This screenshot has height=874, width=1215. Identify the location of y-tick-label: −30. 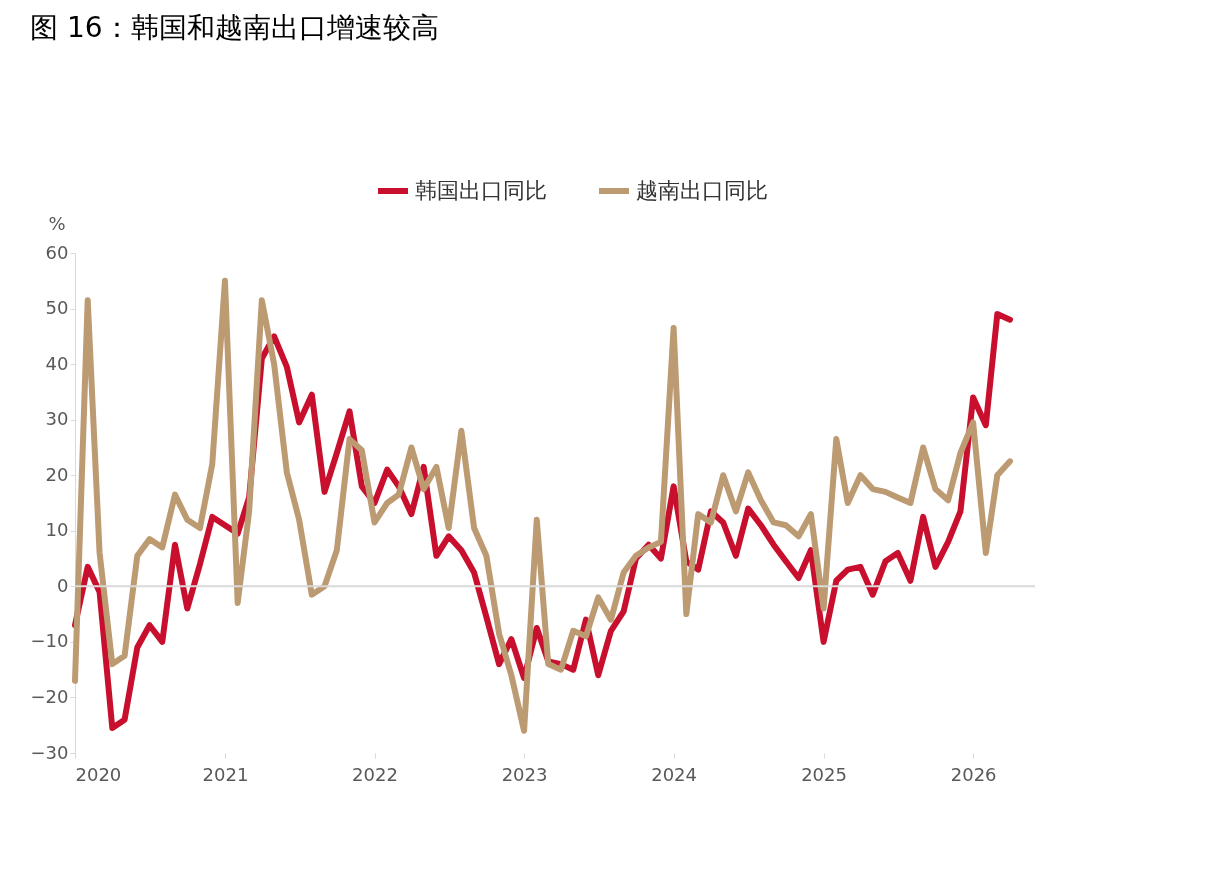
(49, 752).